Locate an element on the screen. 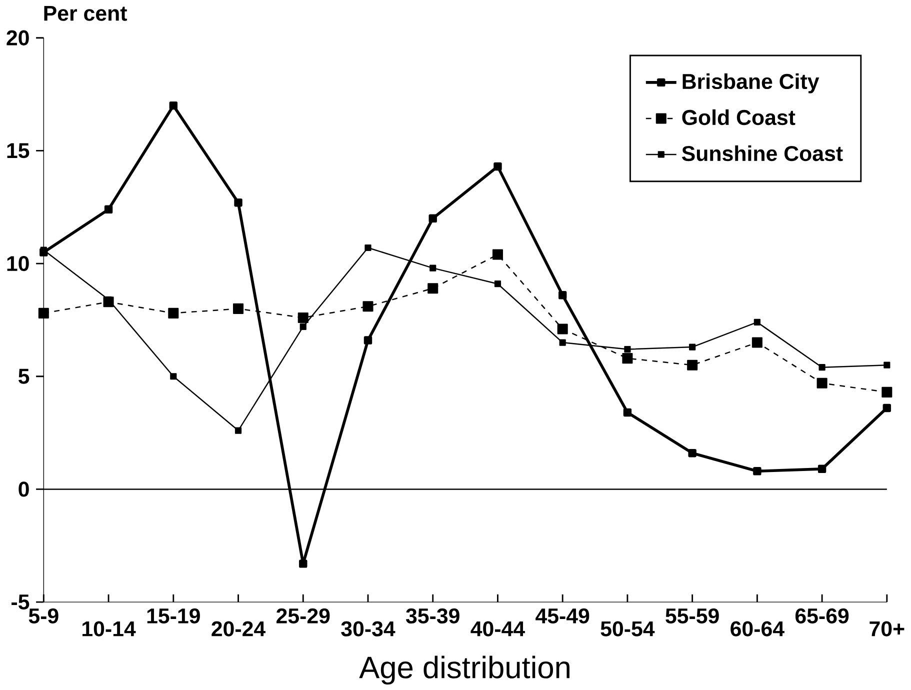  legend-label: Gold Coast is located at coordinates (739, 117).